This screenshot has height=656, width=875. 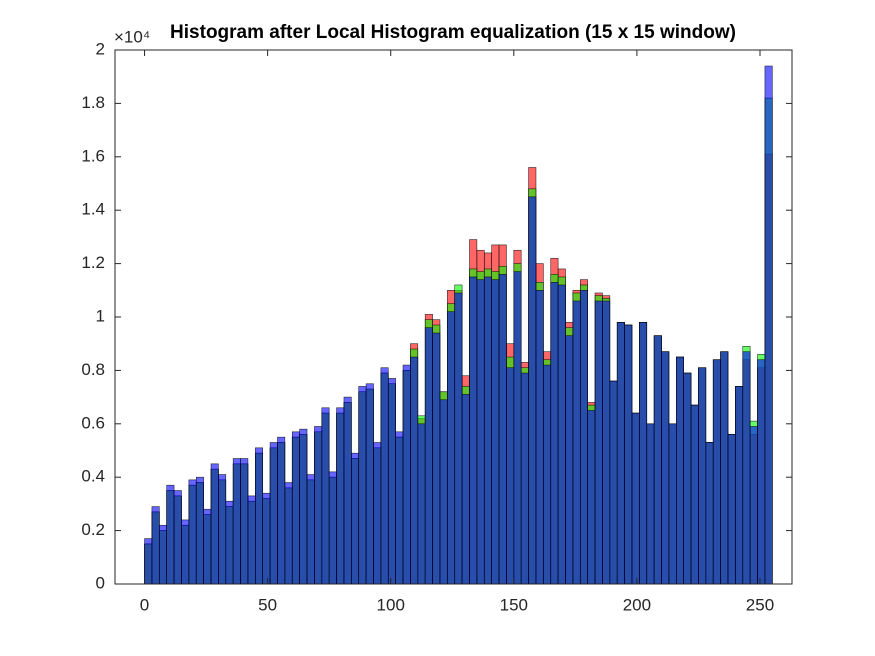 I want to click on y-tick-label: 1.4, so click(x=93, y=209).